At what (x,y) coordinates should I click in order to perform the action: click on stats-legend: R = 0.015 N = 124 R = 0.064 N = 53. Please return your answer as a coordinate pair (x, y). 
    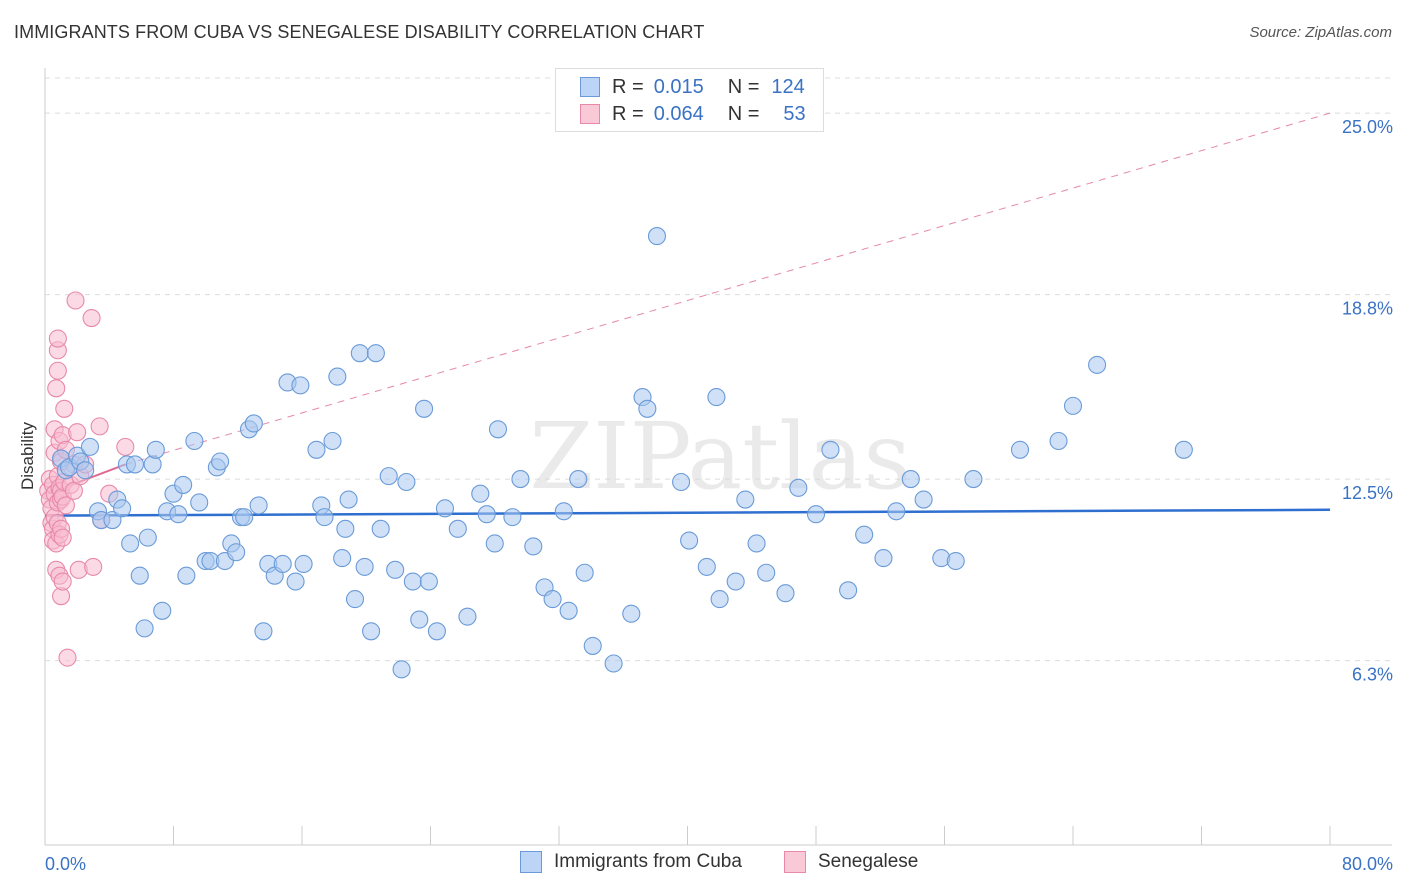
    Looking at the image, I should click on (689, 100).